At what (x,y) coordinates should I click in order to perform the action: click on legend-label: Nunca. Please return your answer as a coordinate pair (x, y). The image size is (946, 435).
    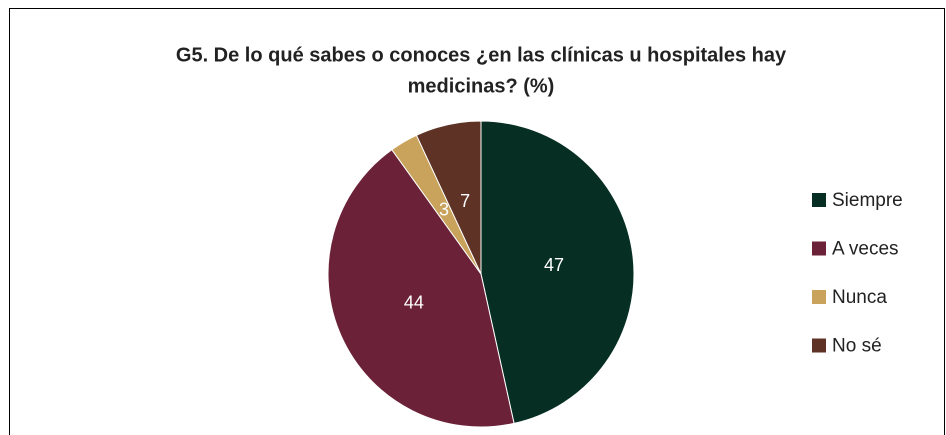
    Looking at the image, I should click on (859, 297).